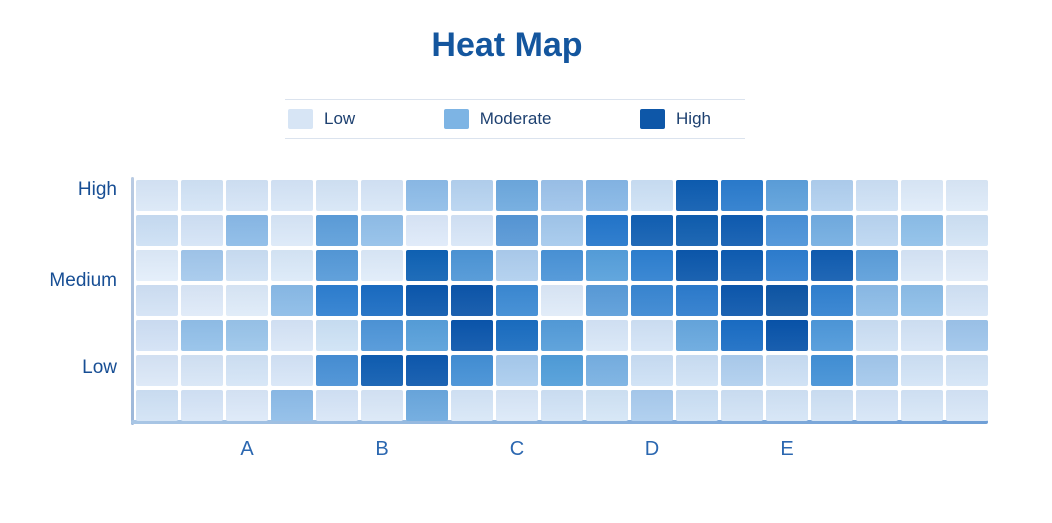 This screenshot has height=523, width=1052. What do you see at coordinates (607, 370) in the screenshot?
I see `heatmap-cell-r6-c11` at bounding box center [607, 370].